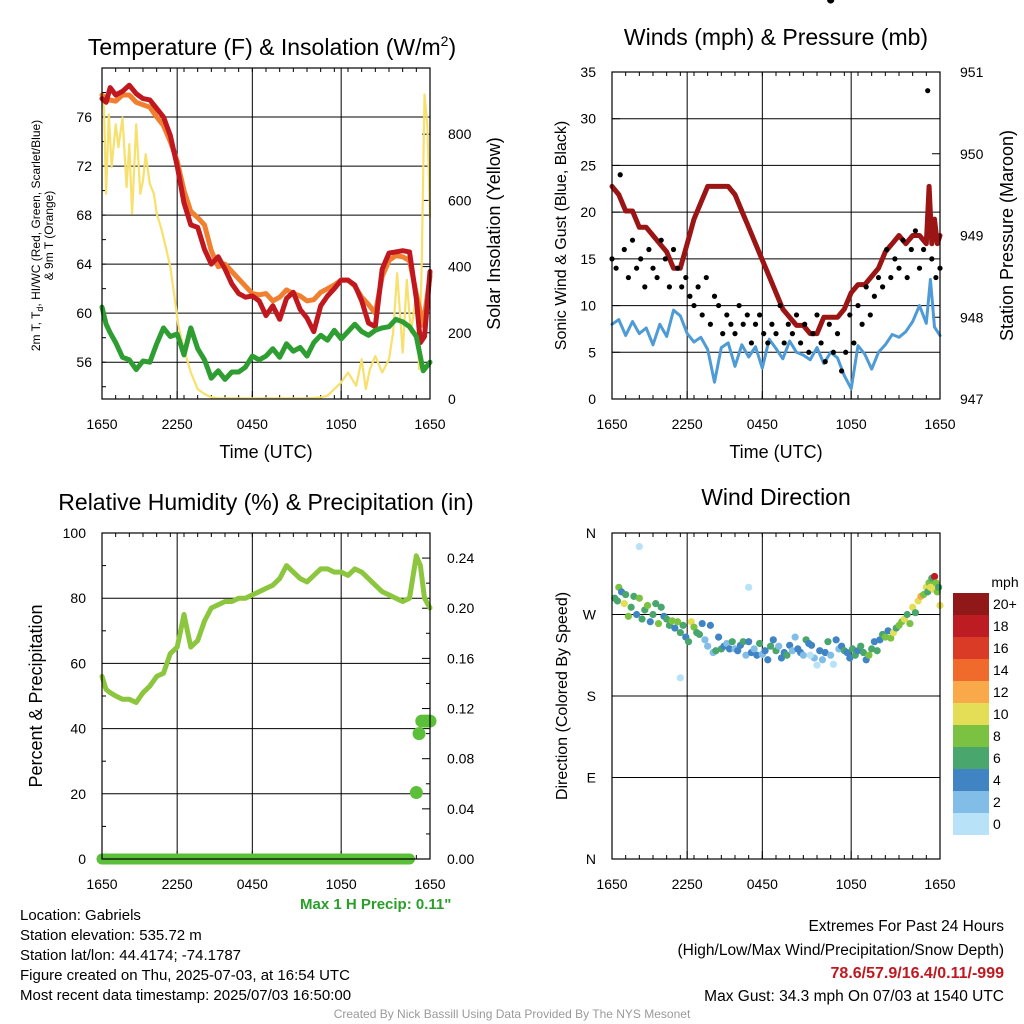  What do you see at coordinates (1001, 626) in the screenshot?
I see `colorbar-label: 18` at bounding box center [1001, 626].